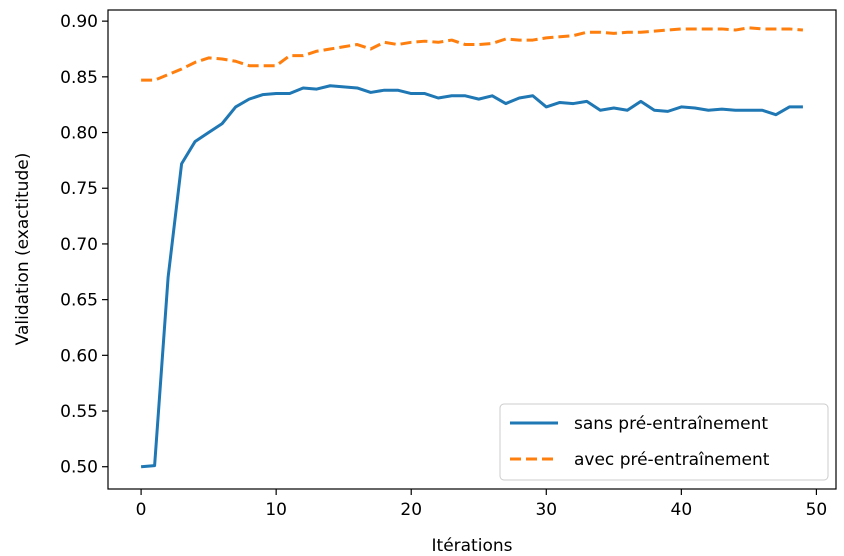 This screenshot has width=844, height=556. Describe the element at coordinates (671, 424) in the screenshot. I see `legend-label-sans: sans pré-entraînement` at that location.